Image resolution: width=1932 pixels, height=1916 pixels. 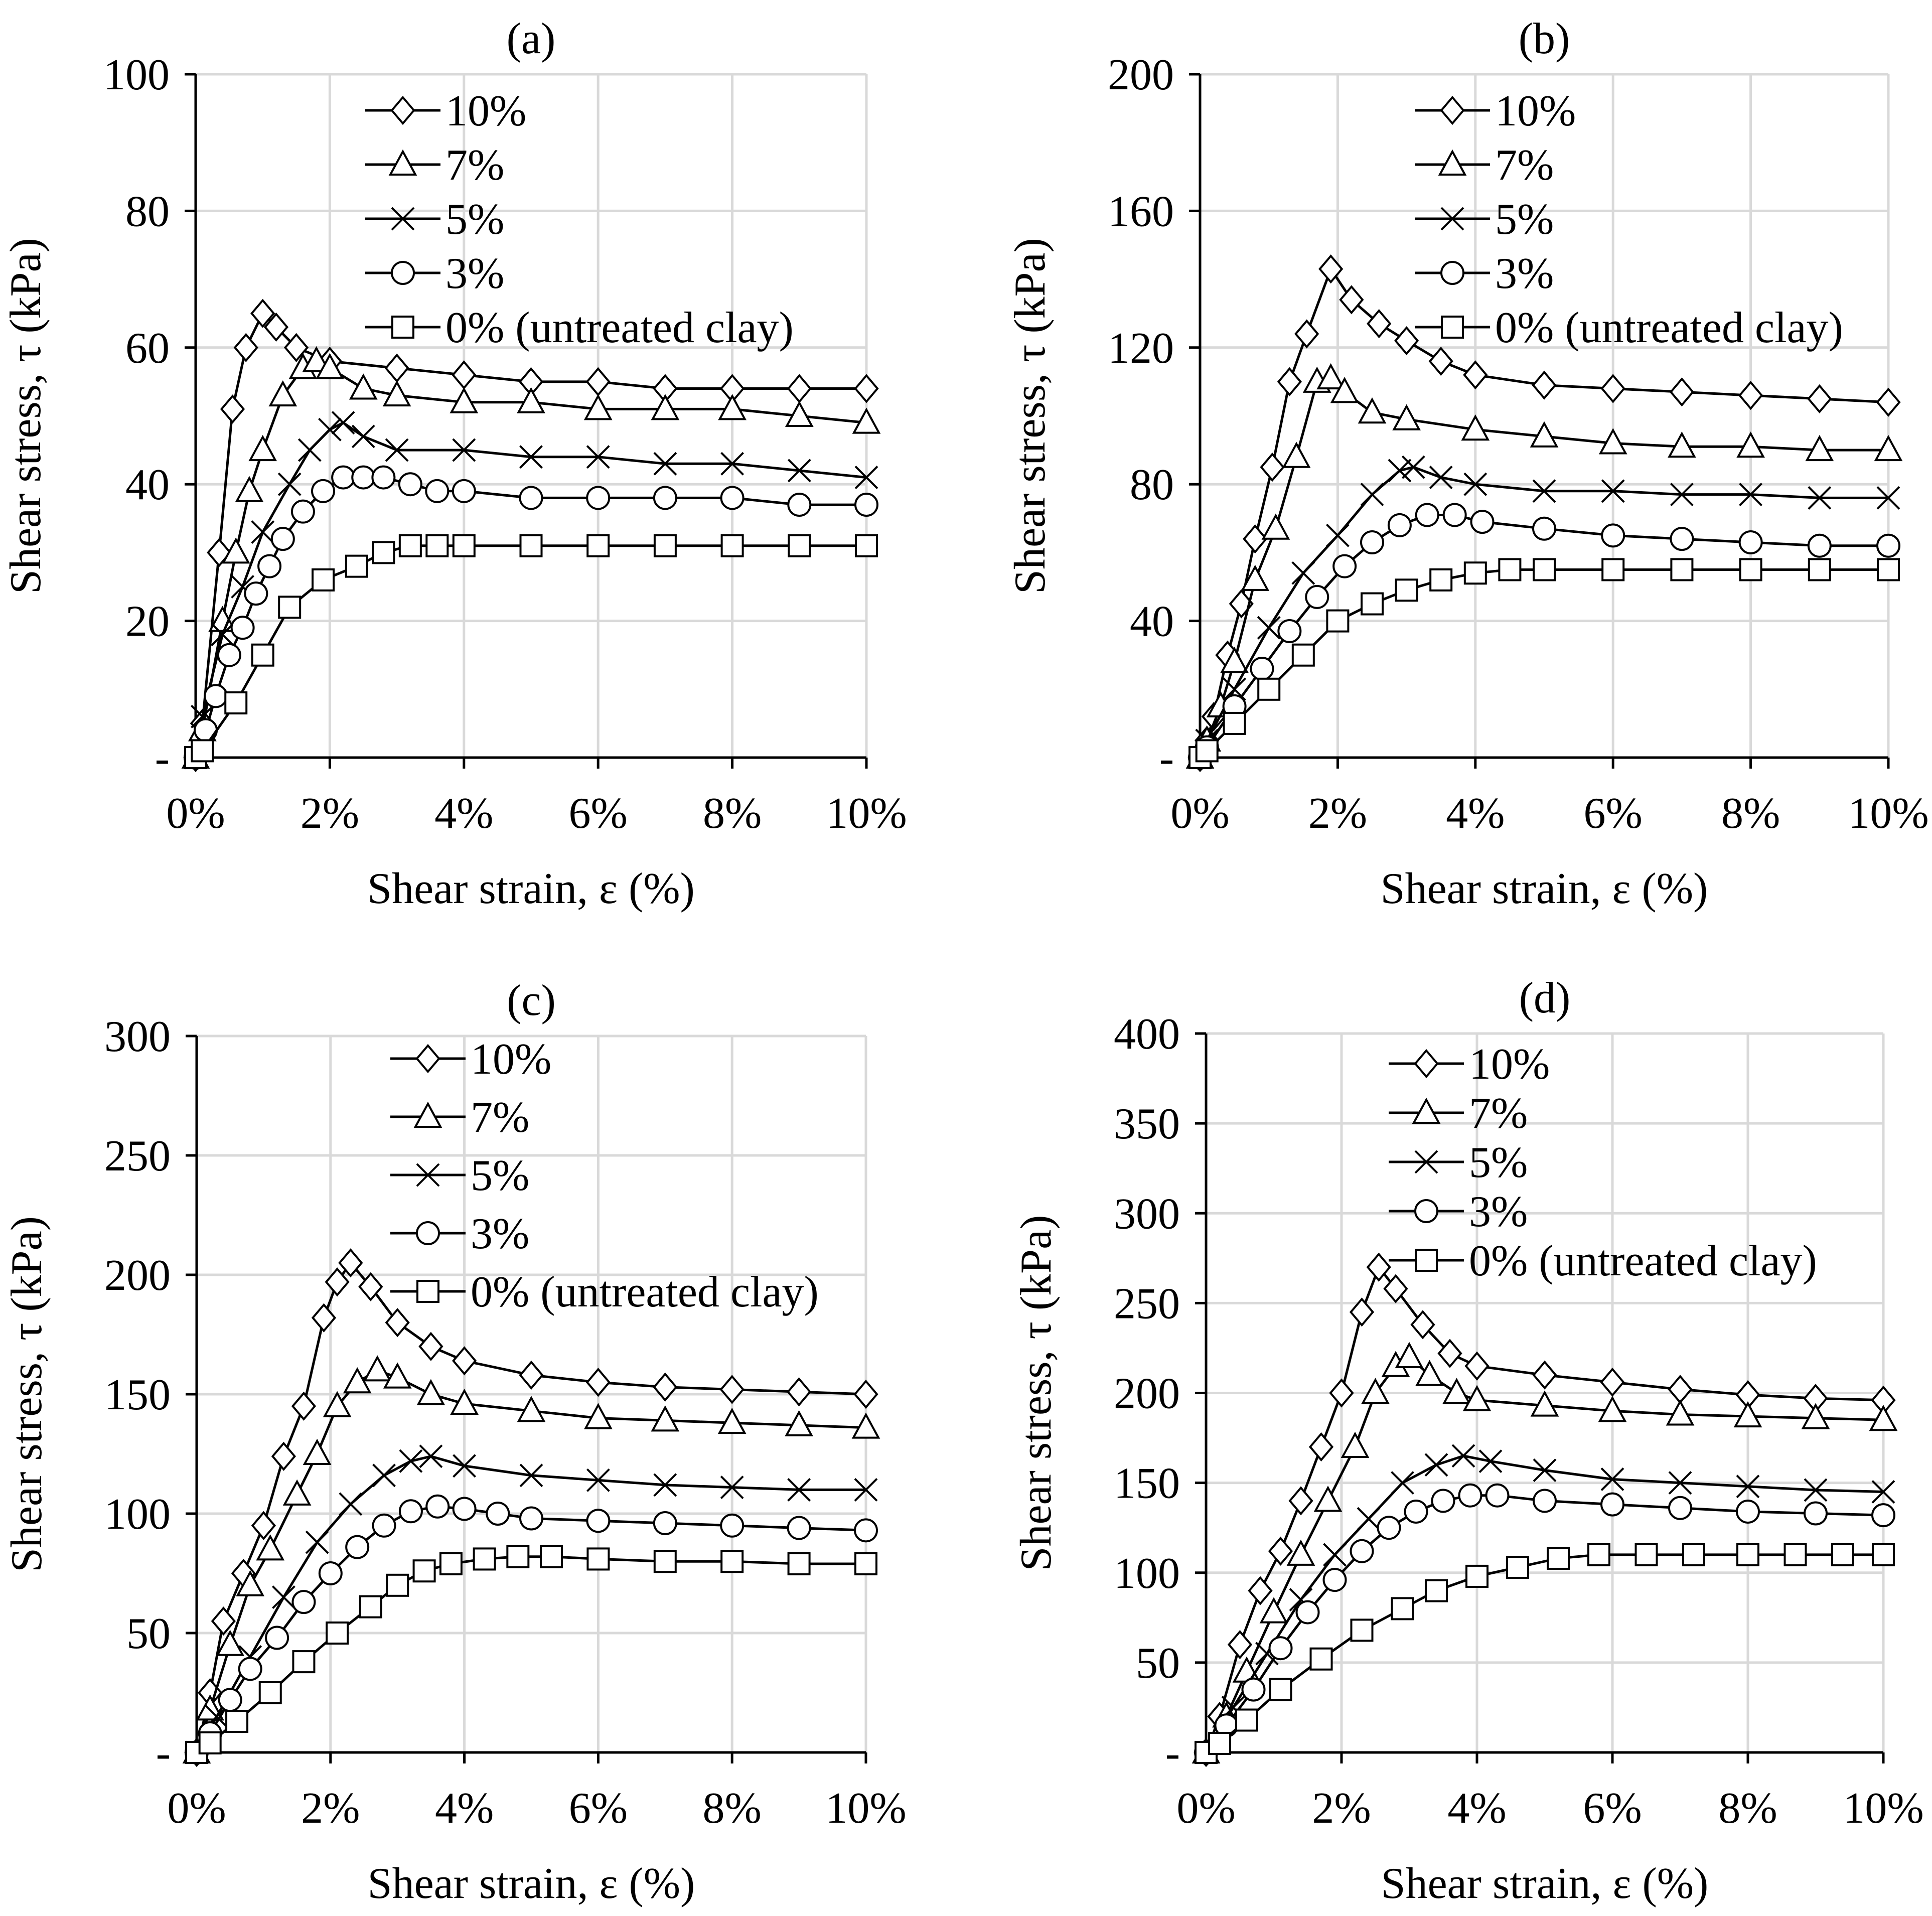 I want to click on y-tick-label: 80, so click(x=1152, y=485).